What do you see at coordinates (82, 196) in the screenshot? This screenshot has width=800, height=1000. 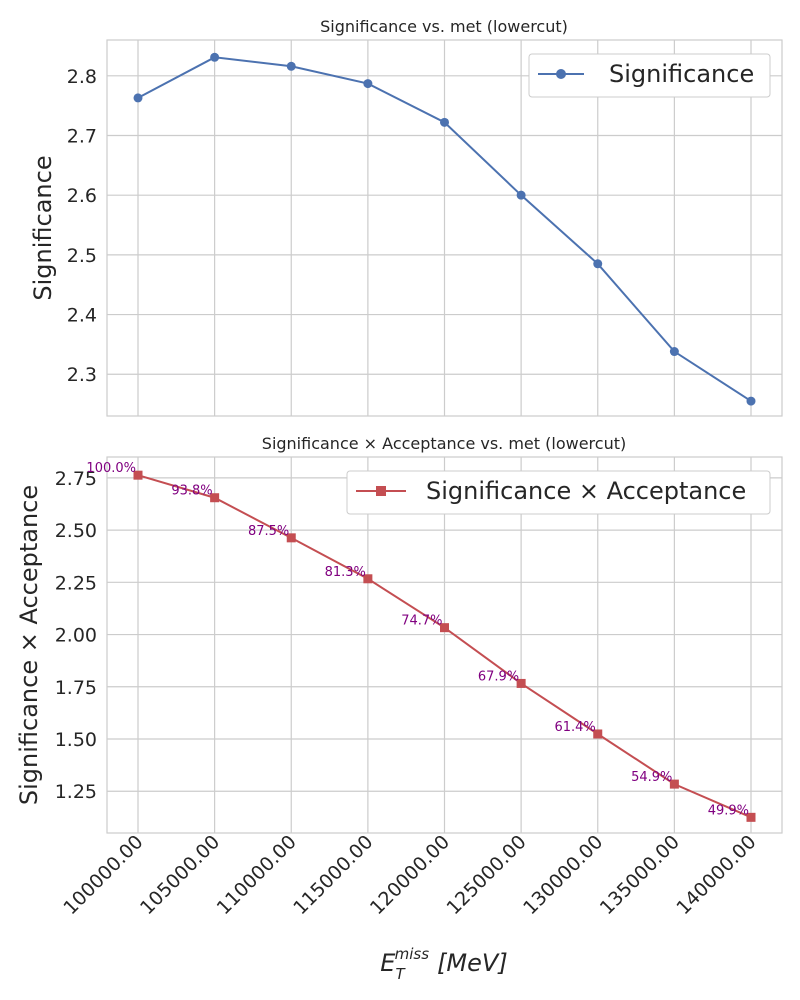 I see `y-tick-label: 2.6` at bounding box center [82, 196].